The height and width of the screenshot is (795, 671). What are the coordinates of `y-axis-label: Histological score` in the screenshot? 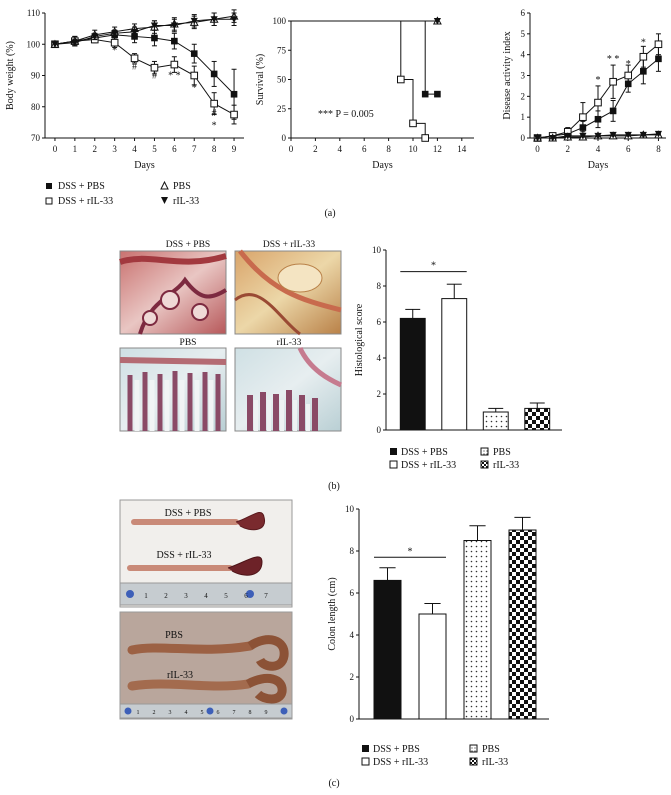 It's located at (359, 339).